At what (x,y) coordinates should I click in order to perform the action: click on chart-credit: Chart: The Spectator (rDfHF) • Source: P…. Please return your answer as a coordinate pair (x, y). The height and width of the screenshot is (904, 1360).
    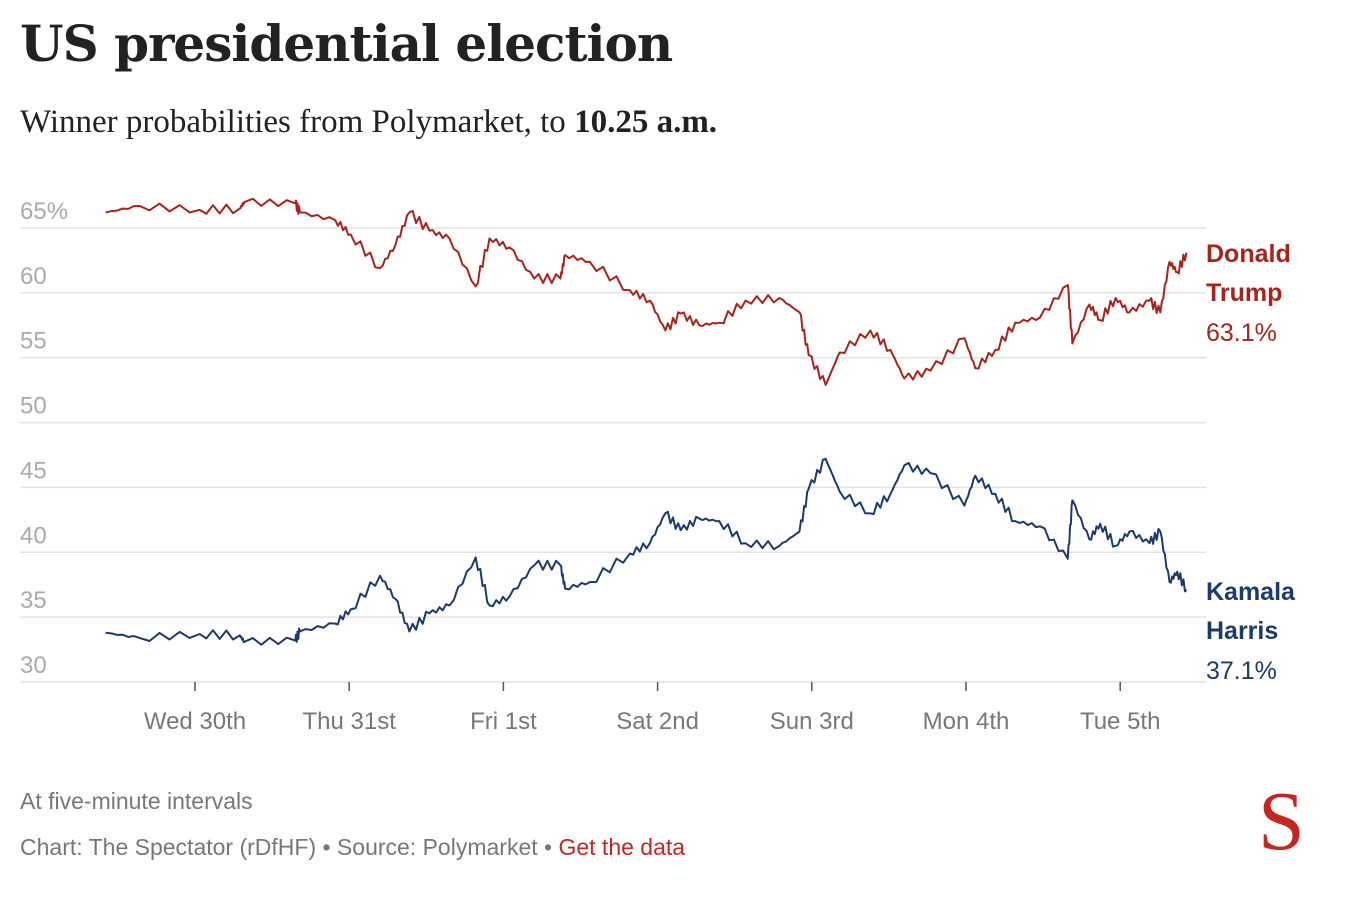
    Looking at the image, I should click on (352, 847).